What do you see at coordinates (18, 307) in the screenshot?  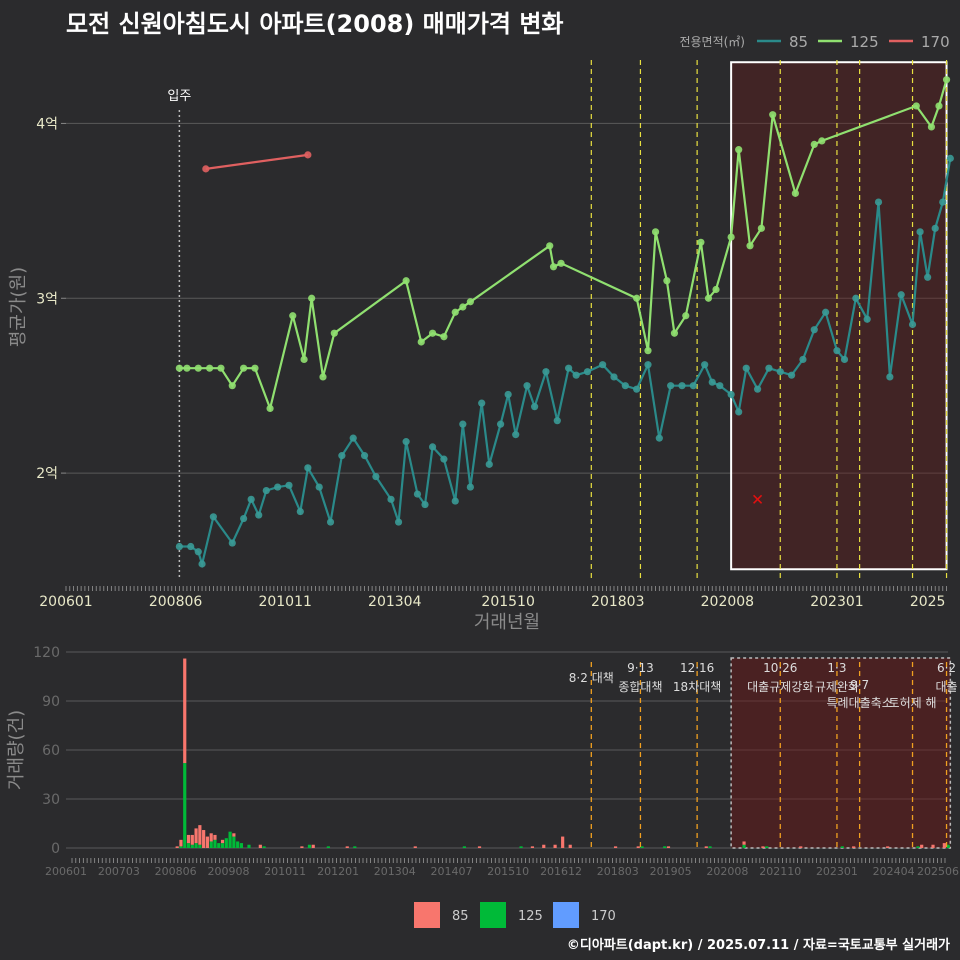 I see `price-ylabel: 평균가(원)` at bounding box center [18, 307].